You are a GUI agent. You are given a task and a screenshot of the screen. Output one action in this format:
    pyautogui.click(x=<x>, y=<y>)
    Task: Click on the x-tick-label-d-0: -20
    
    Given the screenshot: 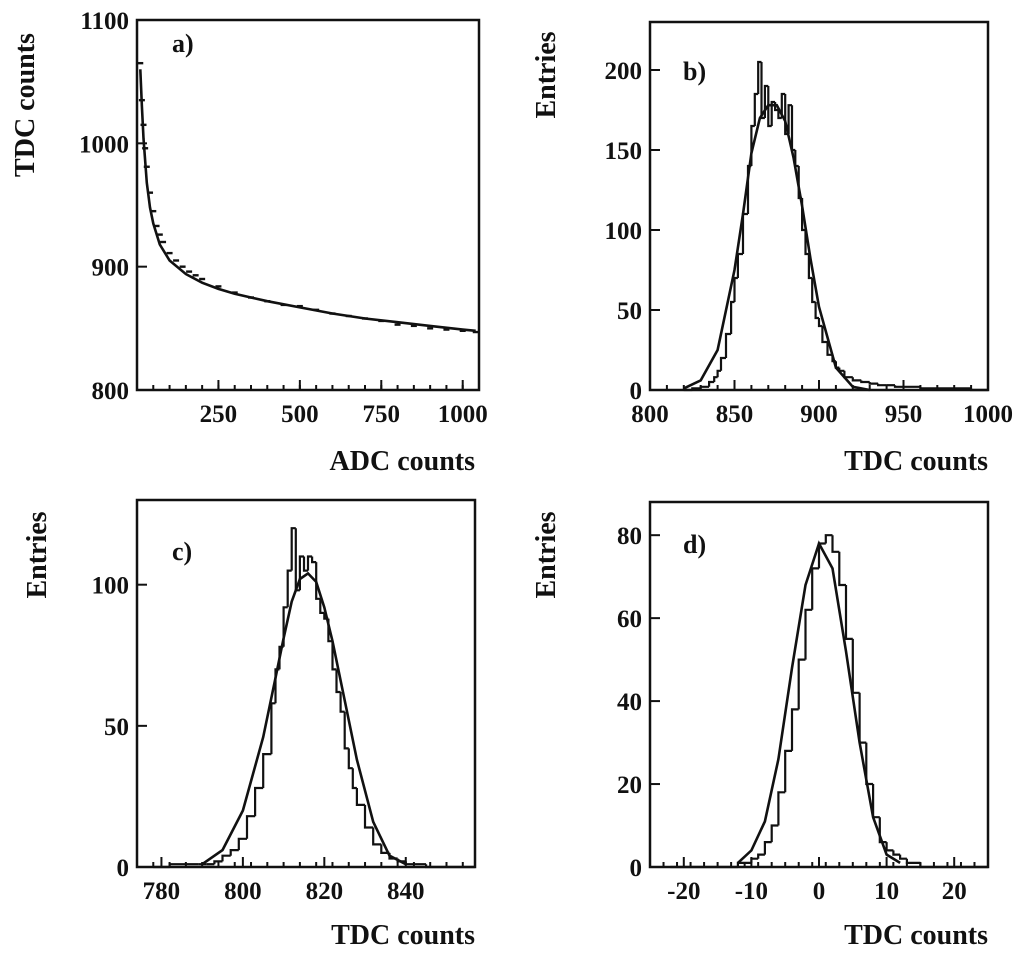 What is the action you would take?
    pyautogui.click(x=683, y=891)
    